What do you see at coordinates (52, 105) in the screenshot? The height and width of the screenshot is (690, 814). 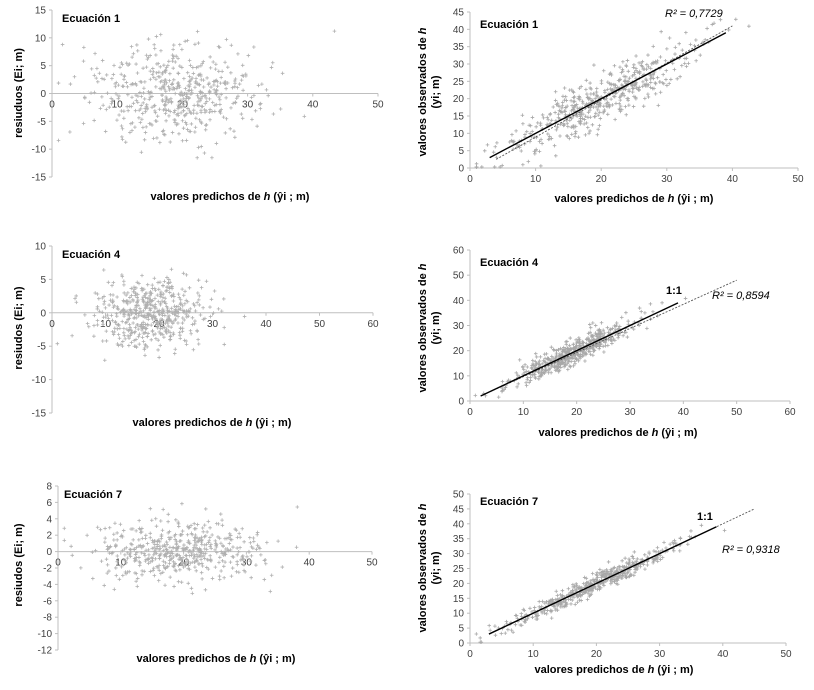 I see `x-tick-label: 0` at bounding box center [52, 105].